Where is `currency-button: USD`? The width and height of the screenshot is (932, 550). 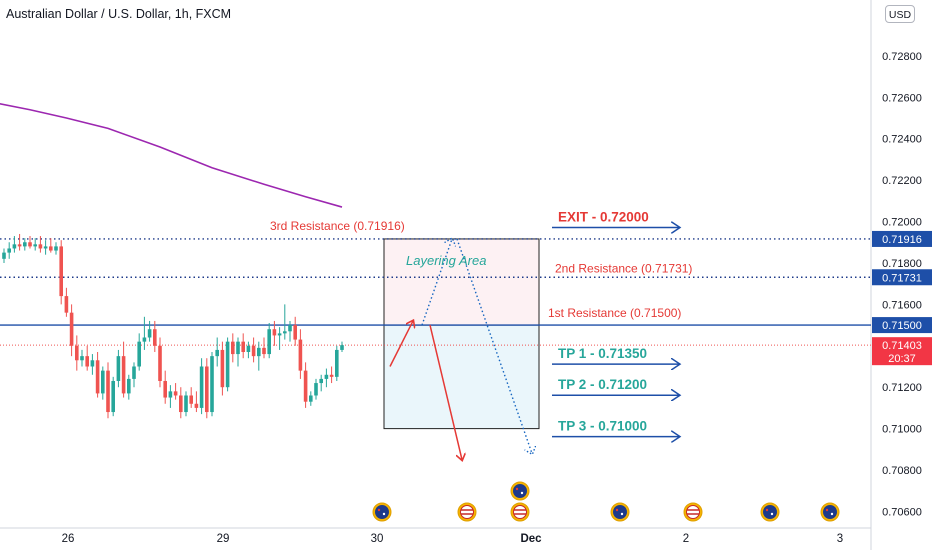 currency-button: USD is located at coordinates (900, 14).